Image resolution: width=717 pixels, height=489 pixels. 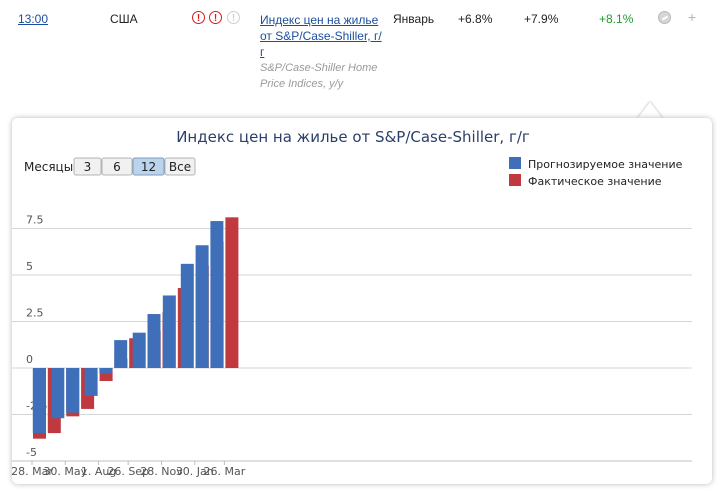 I want to click on range-button-6-bg, so click(x=117, y=166).